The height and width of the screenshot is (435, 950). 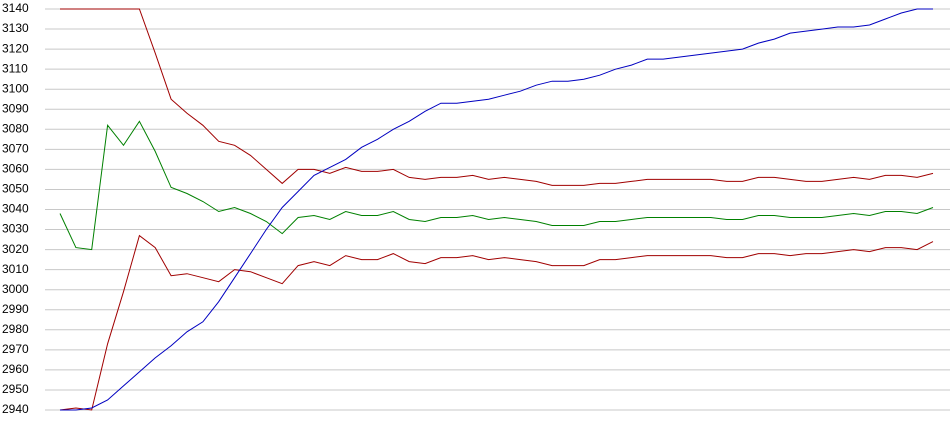 I want to click on y-tick-label: 2990, so click(x=15, y=309).